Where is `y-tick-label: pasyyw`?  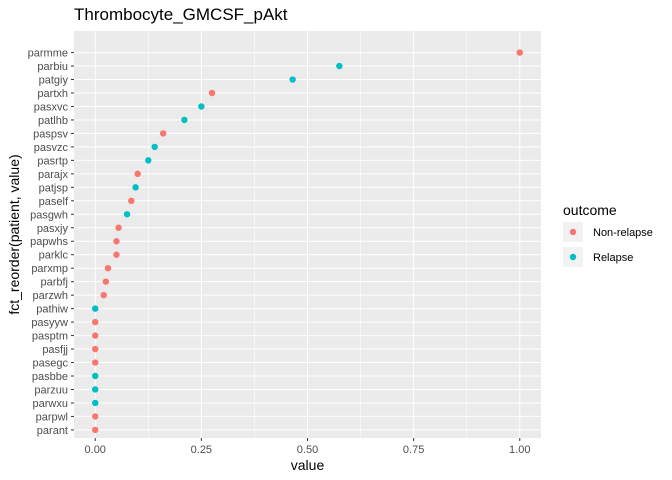 y-tick-label: pasyyw is located at coordinates (49, 323).